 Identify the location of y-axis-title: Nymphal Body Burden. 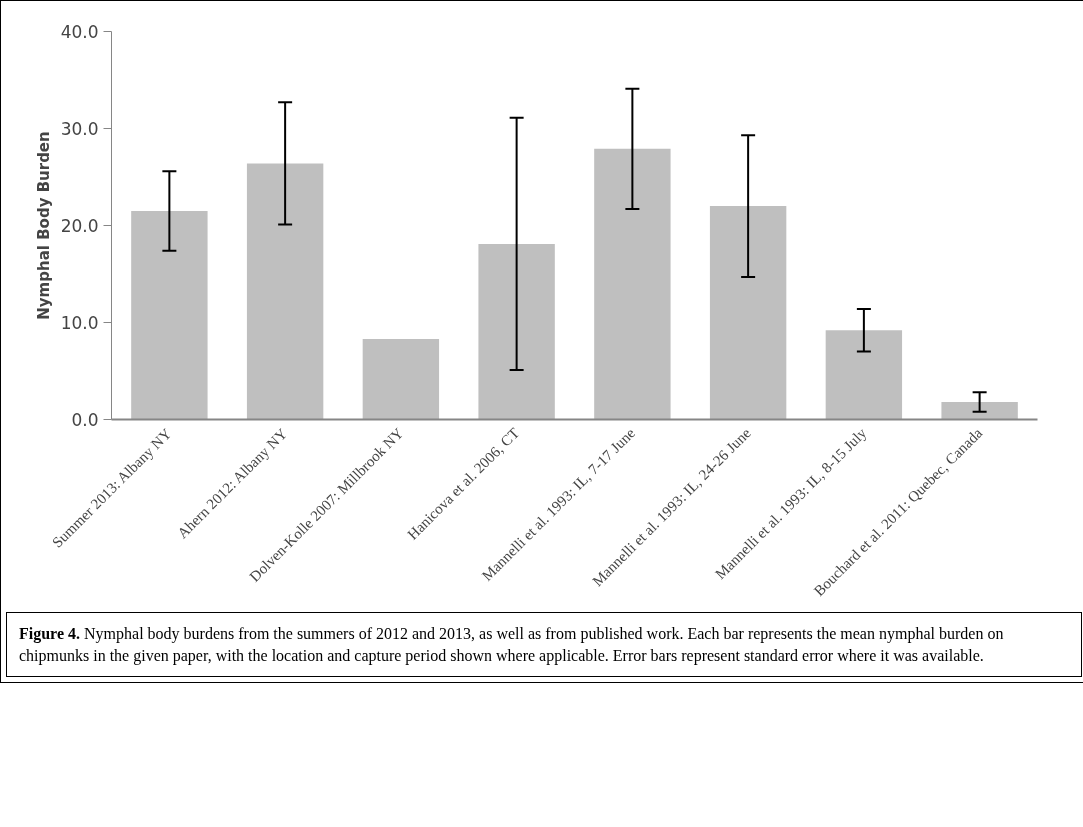
(43, 225).